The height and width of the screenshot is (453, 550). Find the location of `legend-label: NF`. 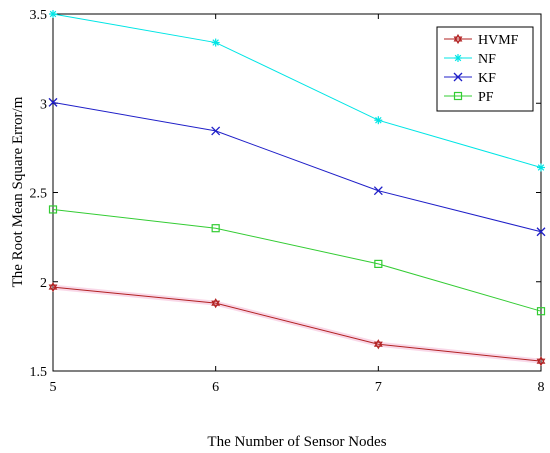

legend-label: NF is located at coordinates (487, 59).